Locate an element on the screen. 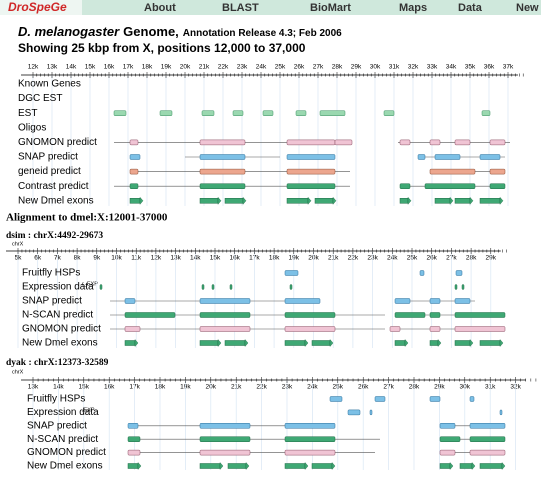 This screenshot has width=541, height=488. ruler-label: 26k is located at coordinates (299, 67).